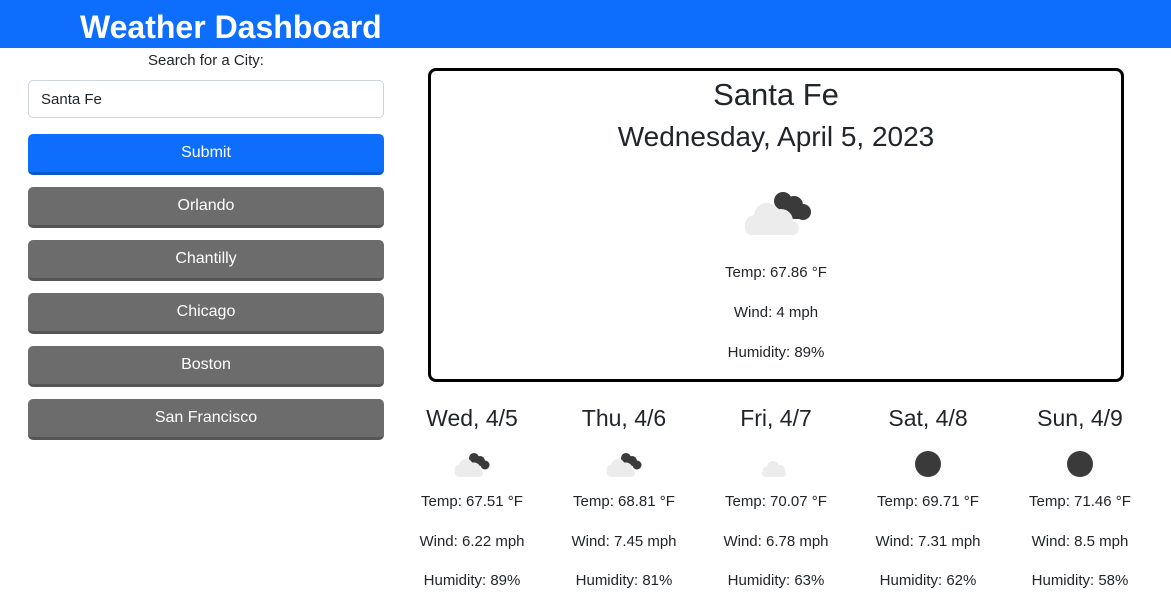  What do you see at coordinates (206, 260) in the screenshot?
I see `history-button-chantilly: Chantilly` at bounding box center [206, 260].